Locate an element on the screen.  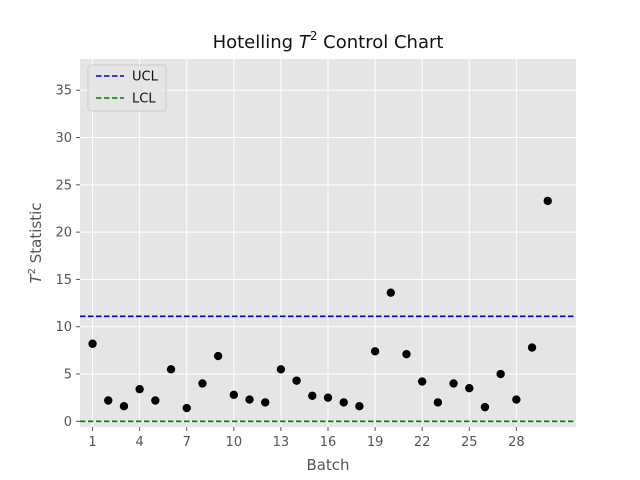
y-tick-label-5: 25 is located at coordinates (63, 185).